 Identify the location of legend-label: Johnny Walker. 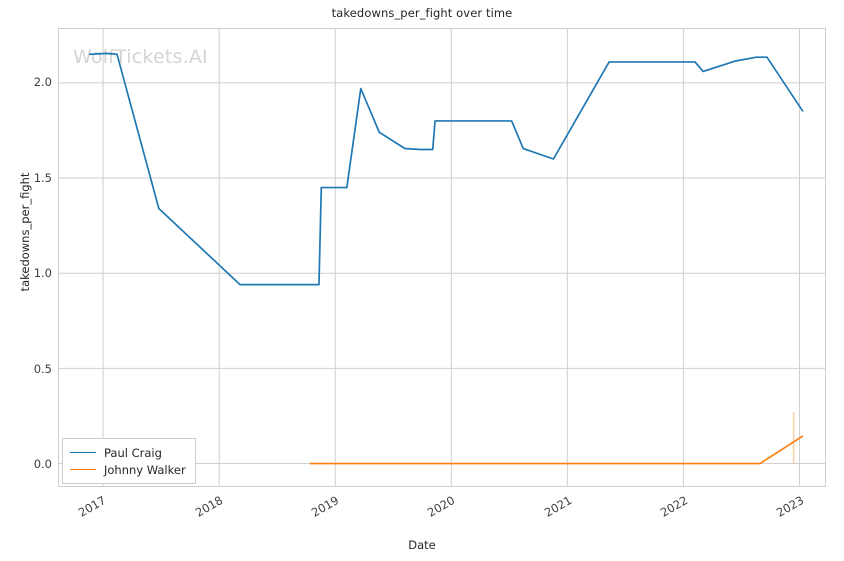
(145, 469).